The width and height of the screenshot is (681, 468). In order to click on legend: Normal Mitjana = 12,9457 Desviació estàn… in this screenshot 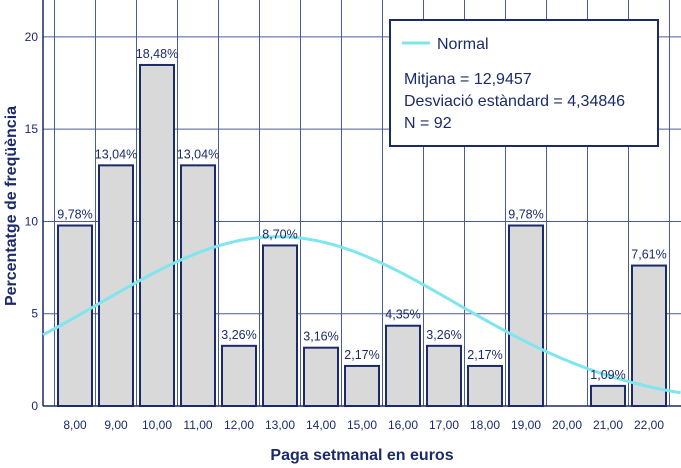, I will do `click(524, 83)`.